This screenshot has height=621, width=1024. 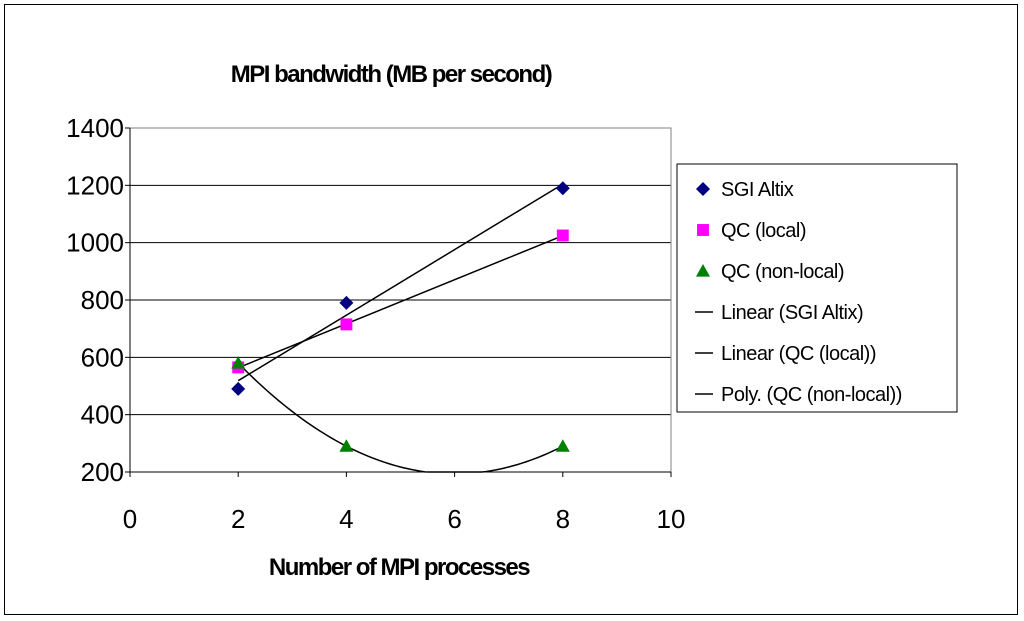 I want to click on trendlines, so click(x=400, y=328).